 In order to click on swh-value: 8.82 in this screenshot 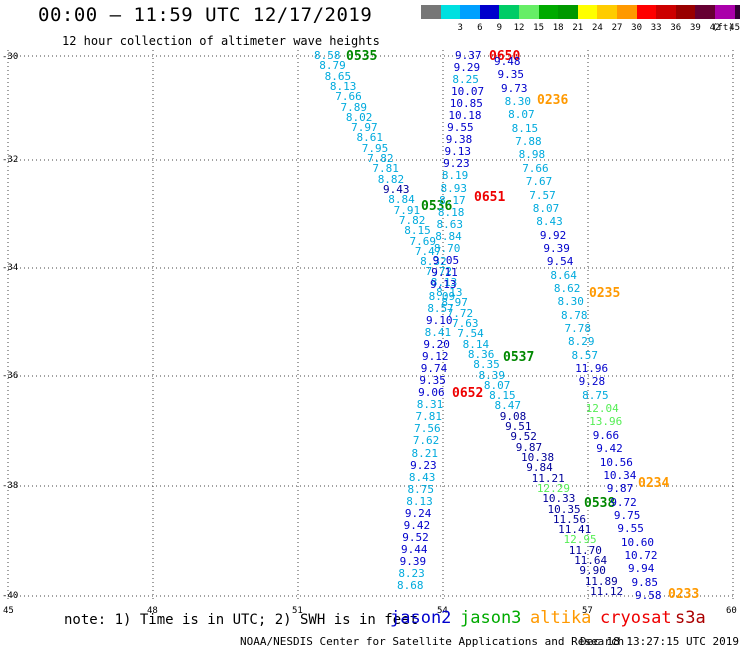, I will do `click(391, 179)`.